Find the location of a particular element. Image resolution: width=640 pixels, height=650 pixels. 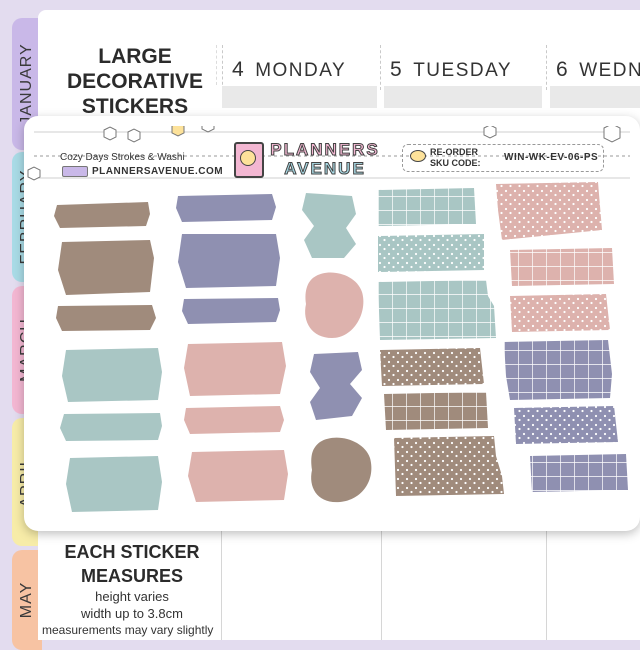

reorder-label: RE-ORDER is located at coordinates (454, 152).